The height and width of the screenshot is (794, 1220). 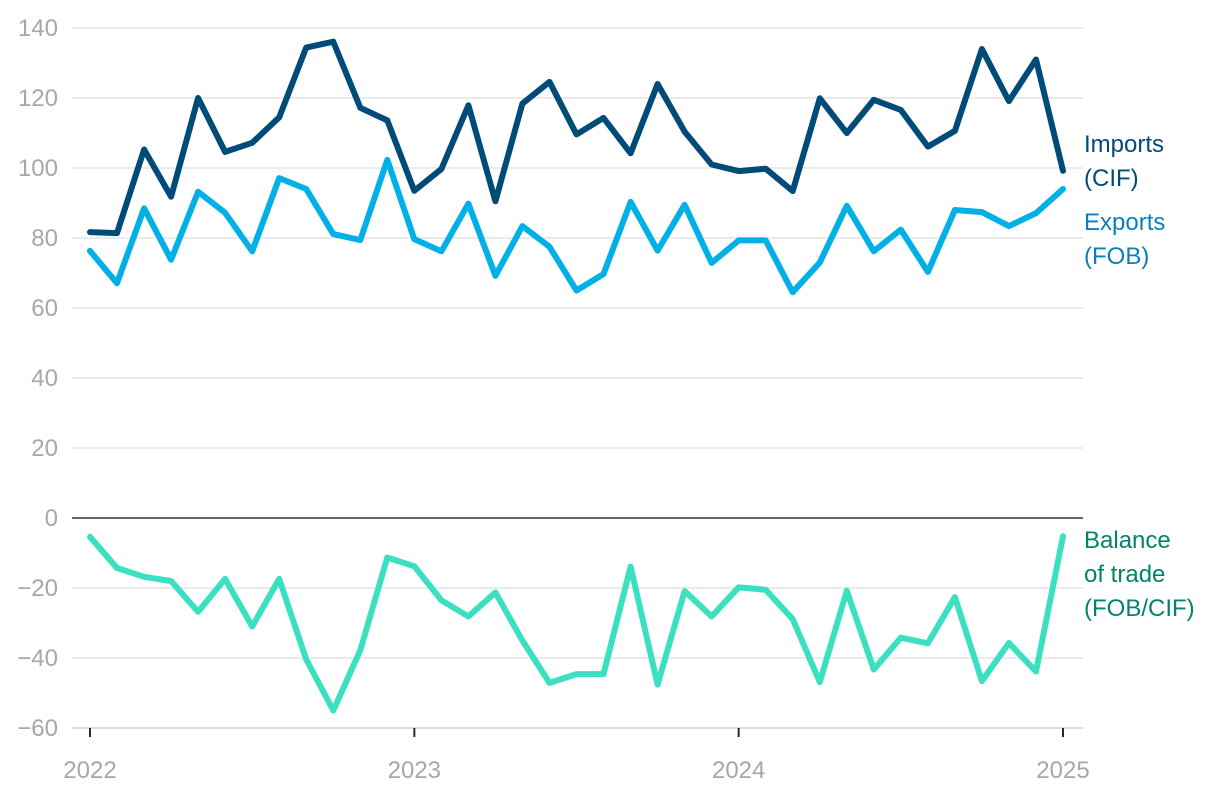 I want to click on x-tick-label: 2022, so click(x=89, y=770).